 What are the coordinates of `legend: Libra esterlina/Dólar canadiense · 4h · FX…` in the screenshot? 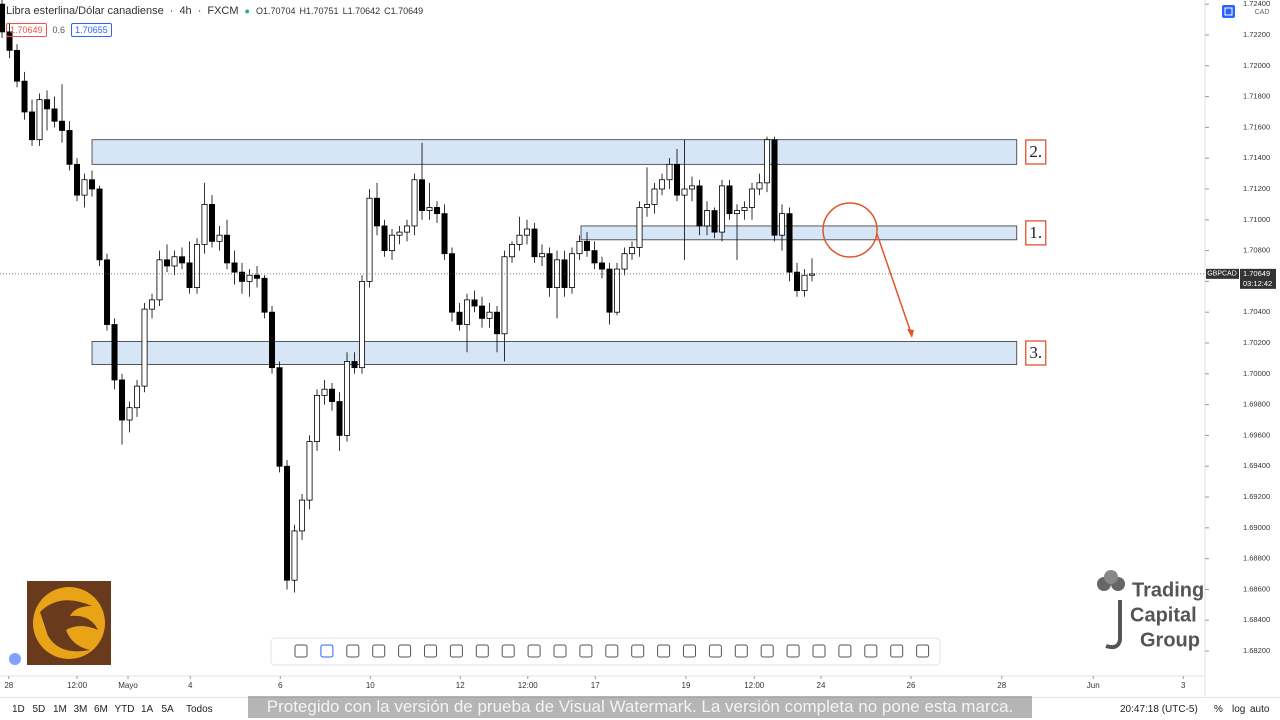 It's located at (215, 11).